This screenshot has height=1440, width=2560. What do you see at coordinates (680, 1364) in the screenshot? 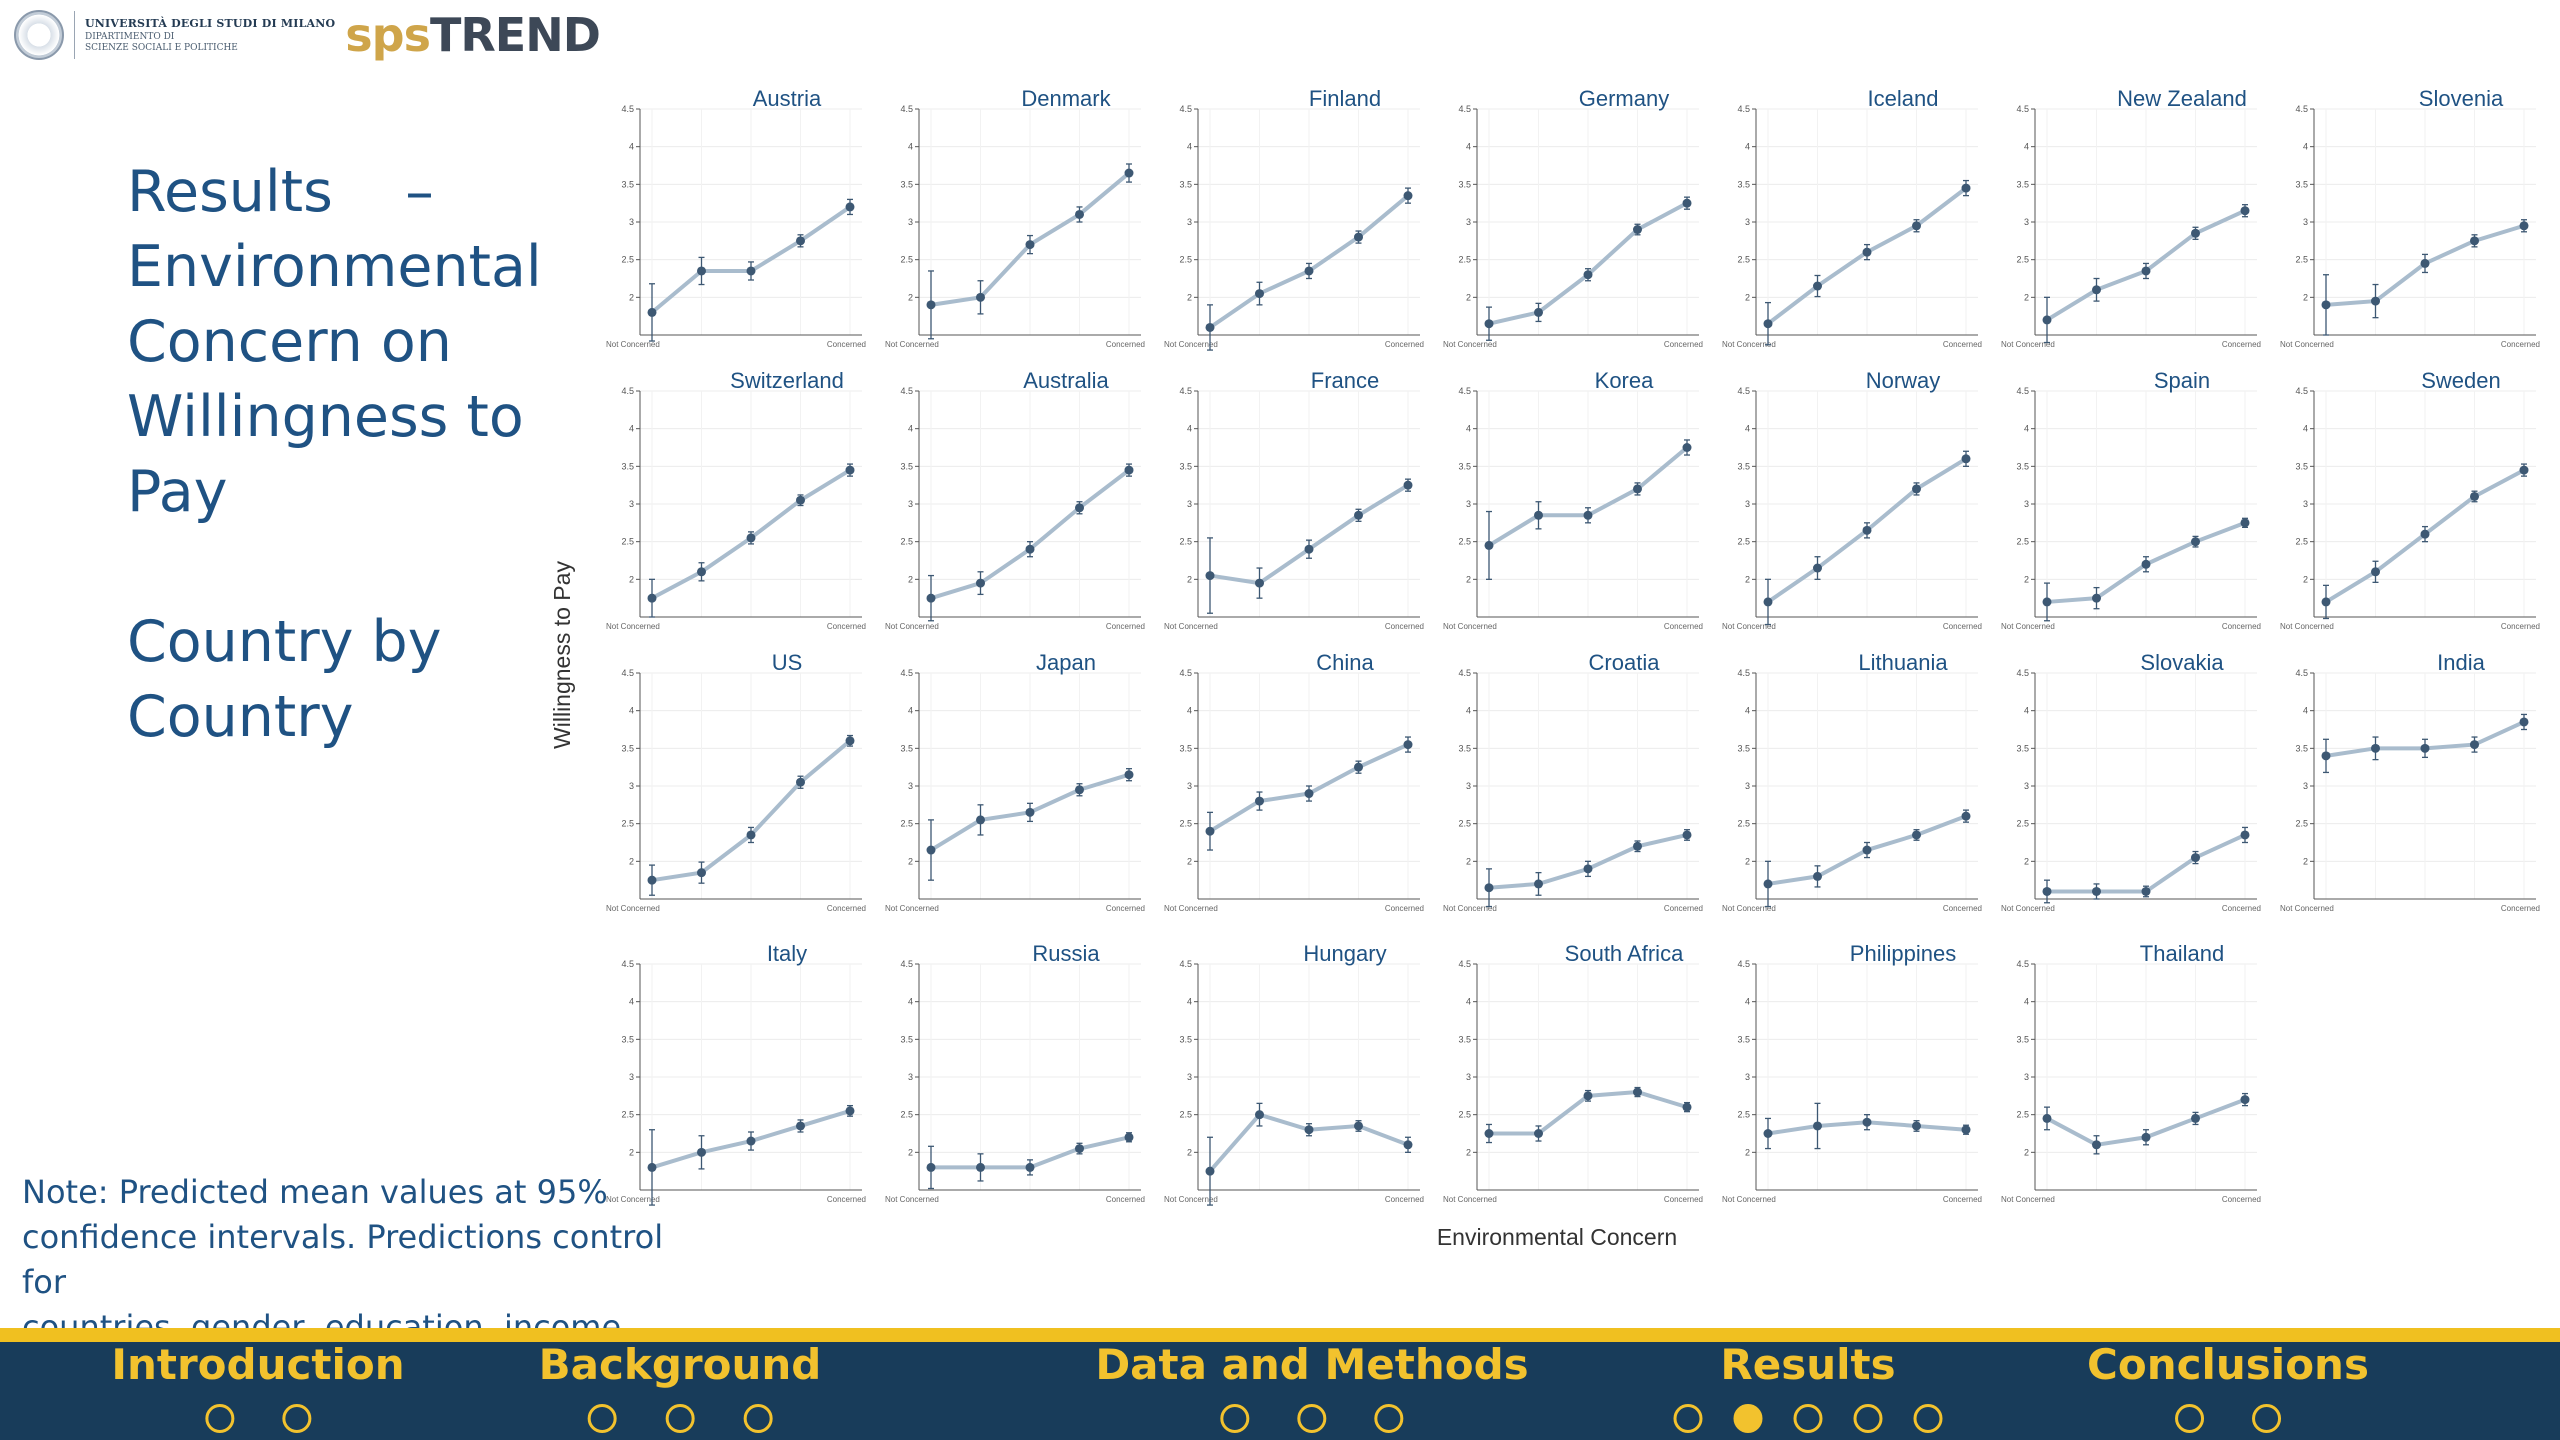
I see `nav-section-title: Background` at bounding box center [680, 1364].